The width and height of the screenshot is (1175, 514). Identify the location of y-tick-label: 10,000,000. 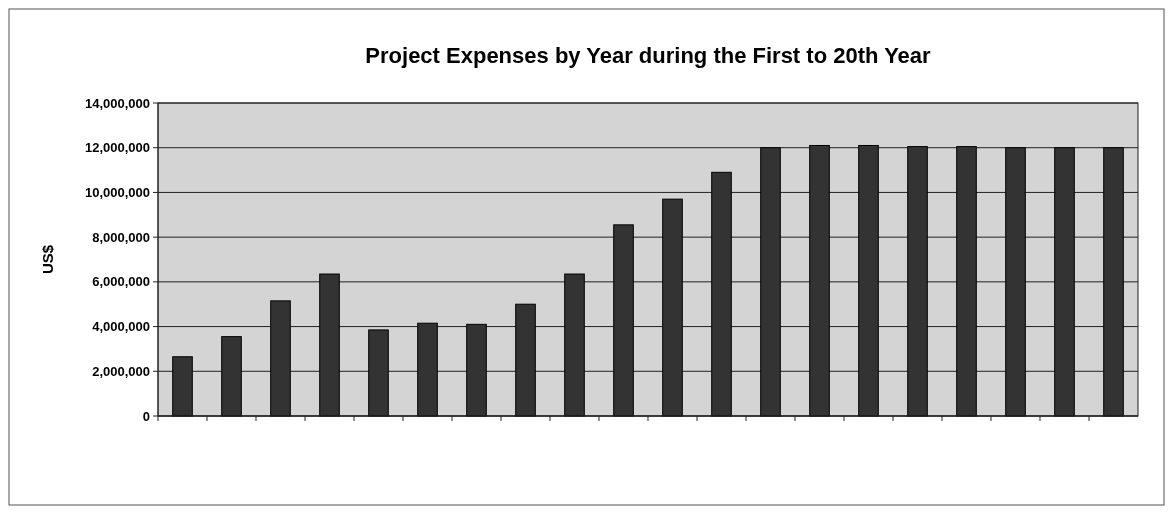
(117, 192).